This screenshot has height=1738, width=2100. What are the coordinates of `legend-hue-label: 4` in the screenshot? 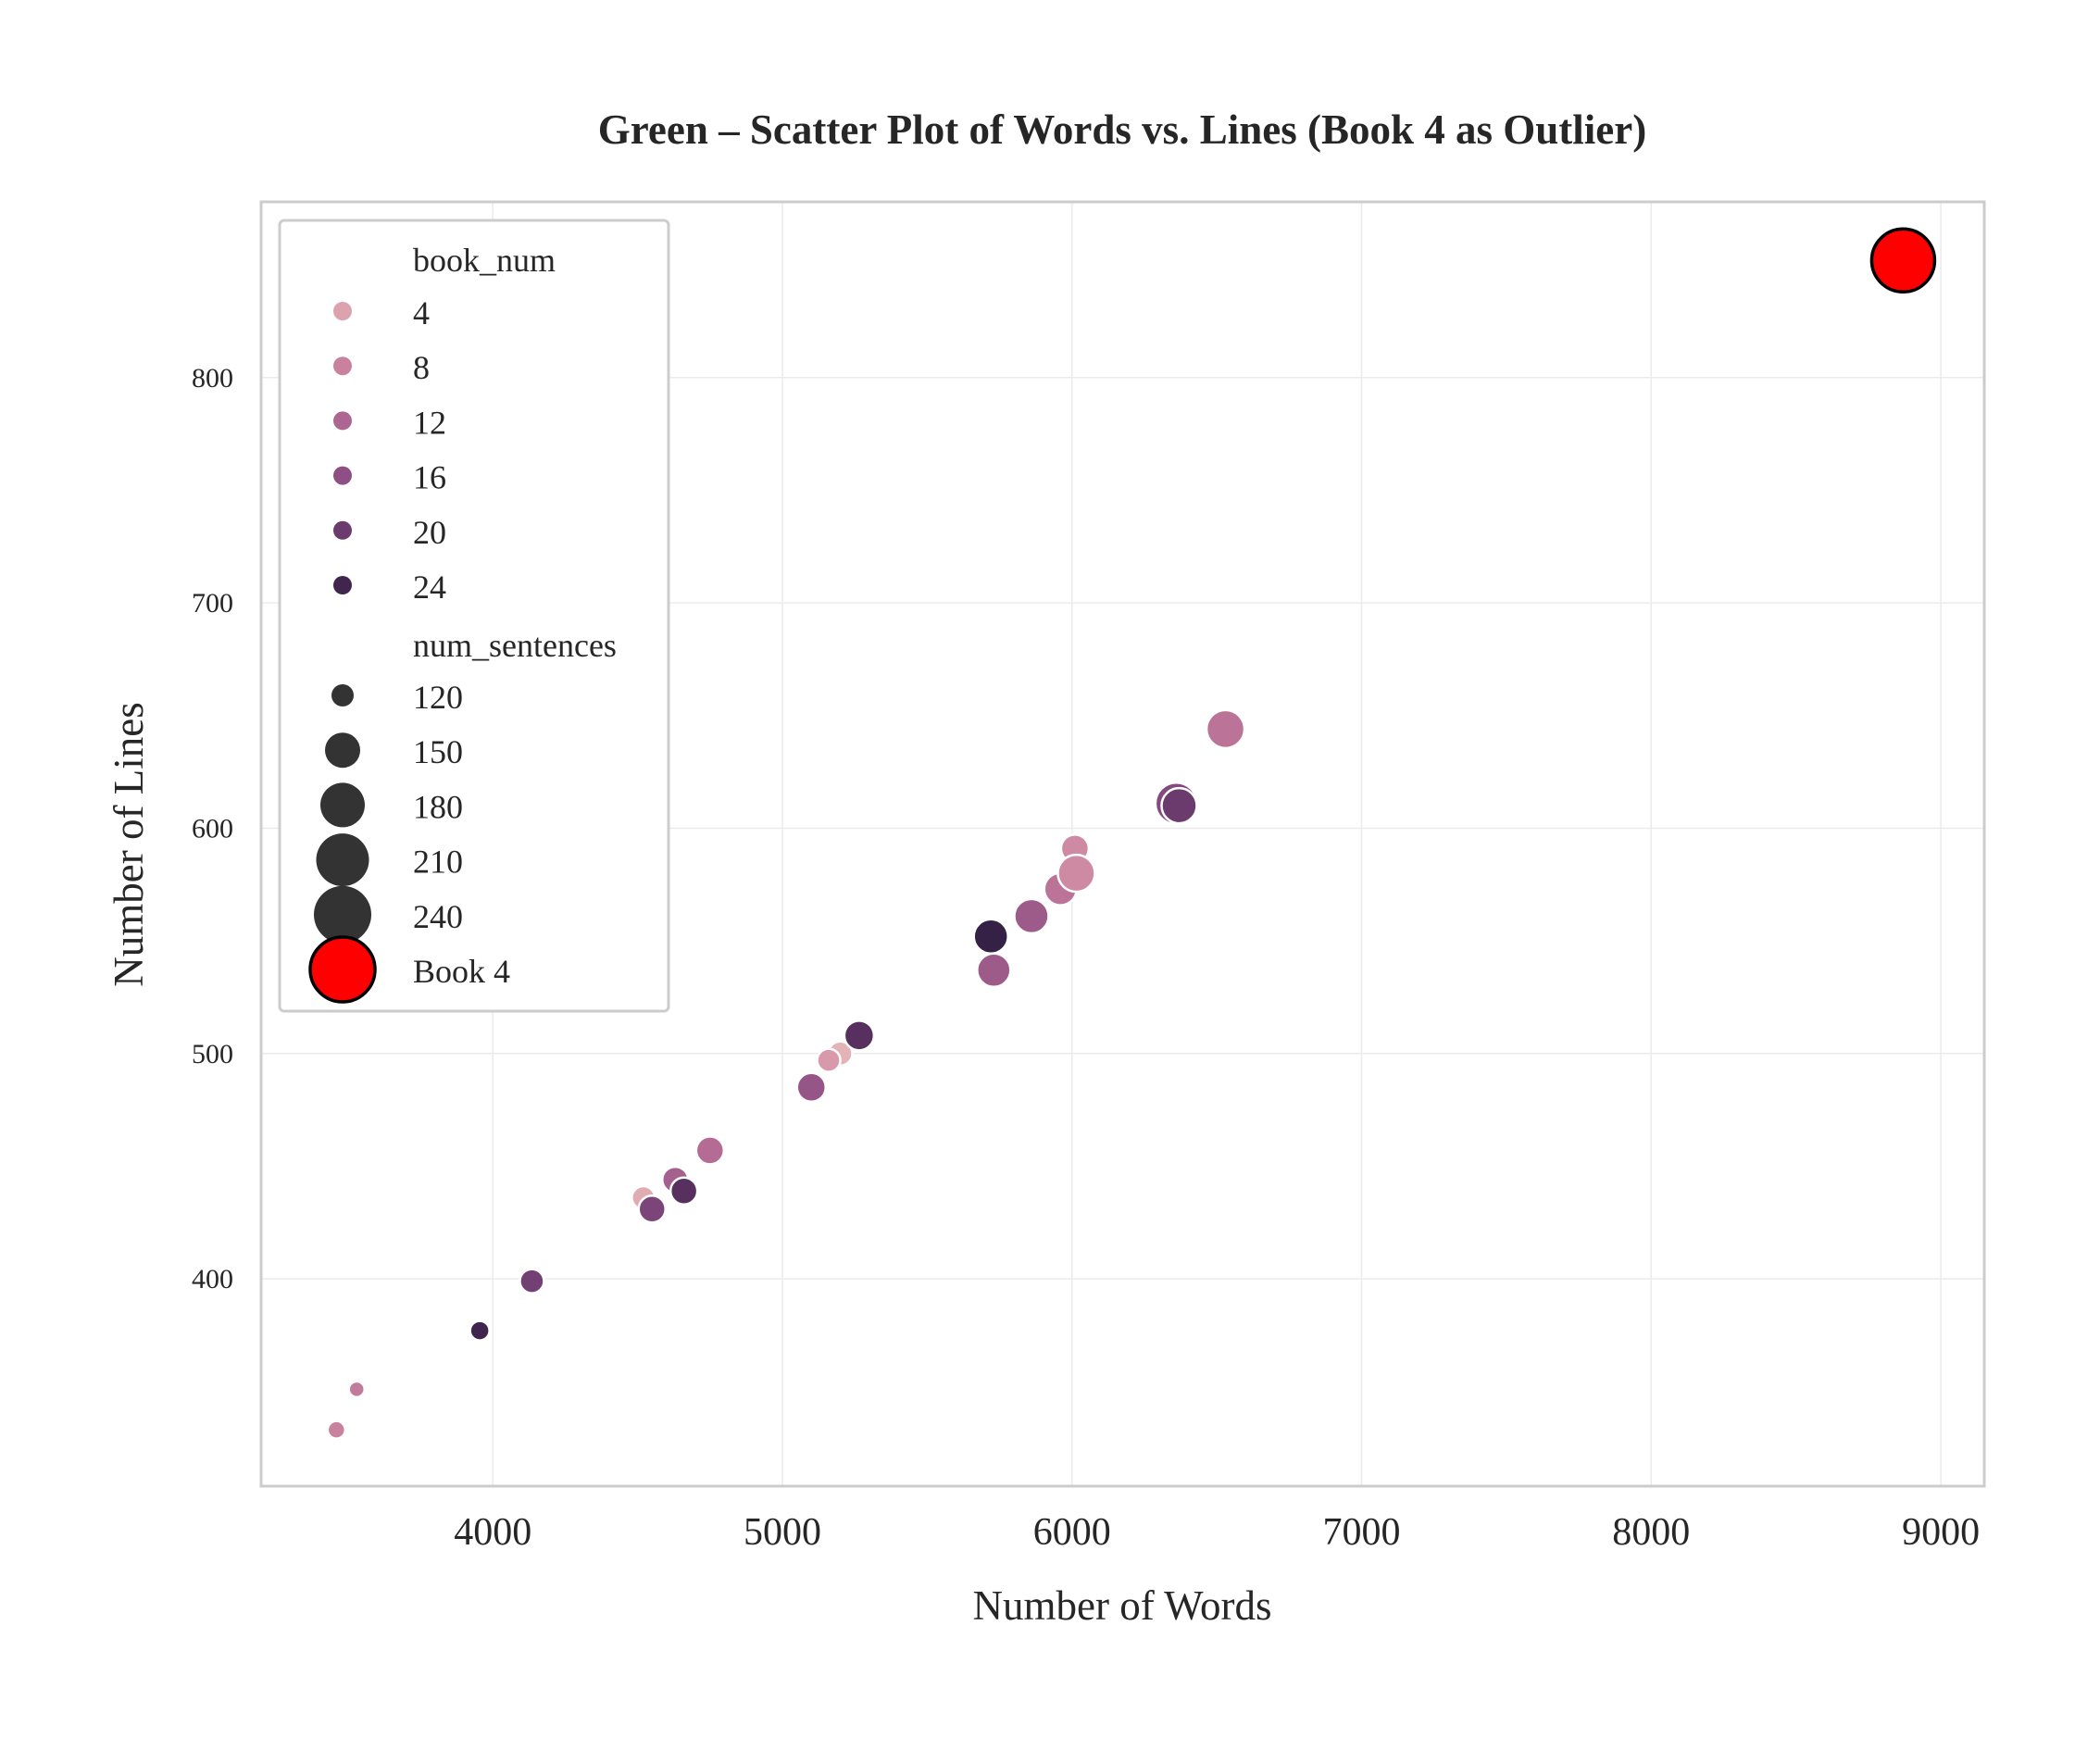 It's located at (421, 313).